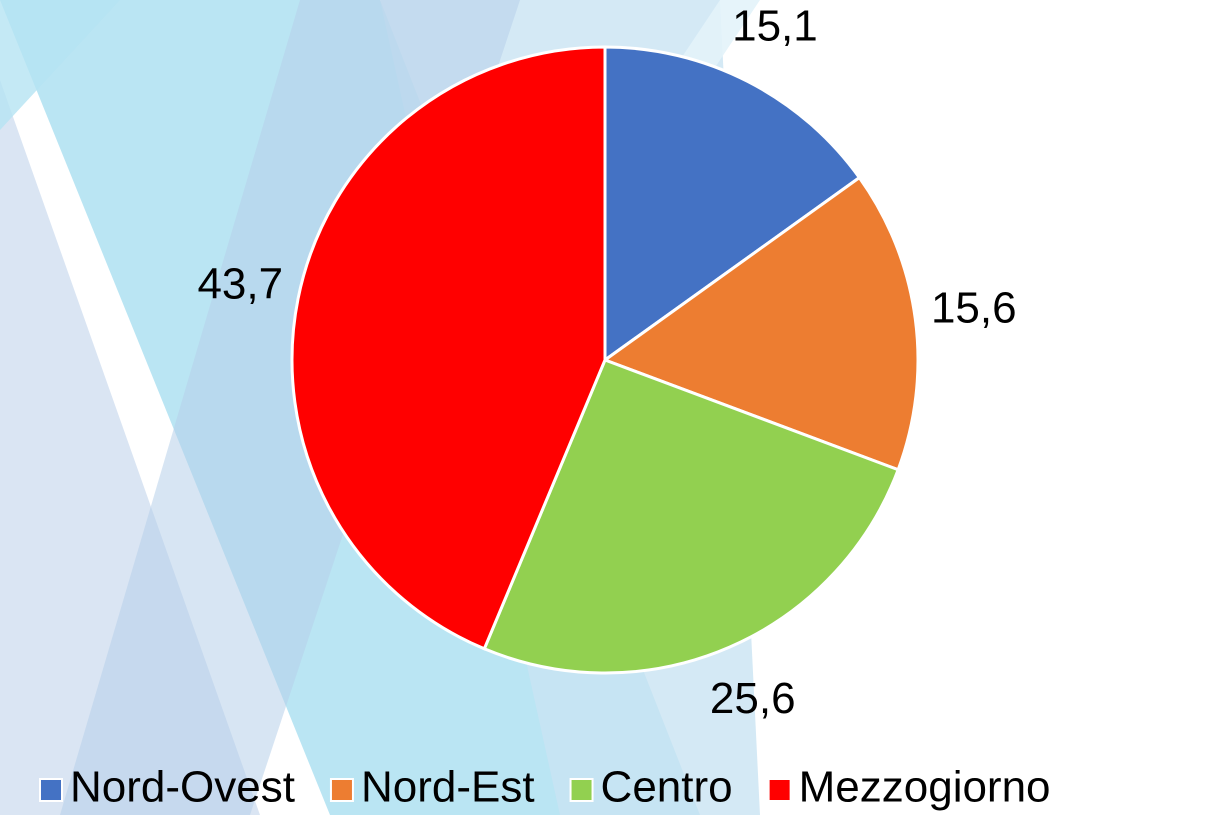 The width and height of the screenshot is (1217, 815). Describe the element at coordinates (775, 26) in the screenshot. I see `data-label: 15,1` at that location.